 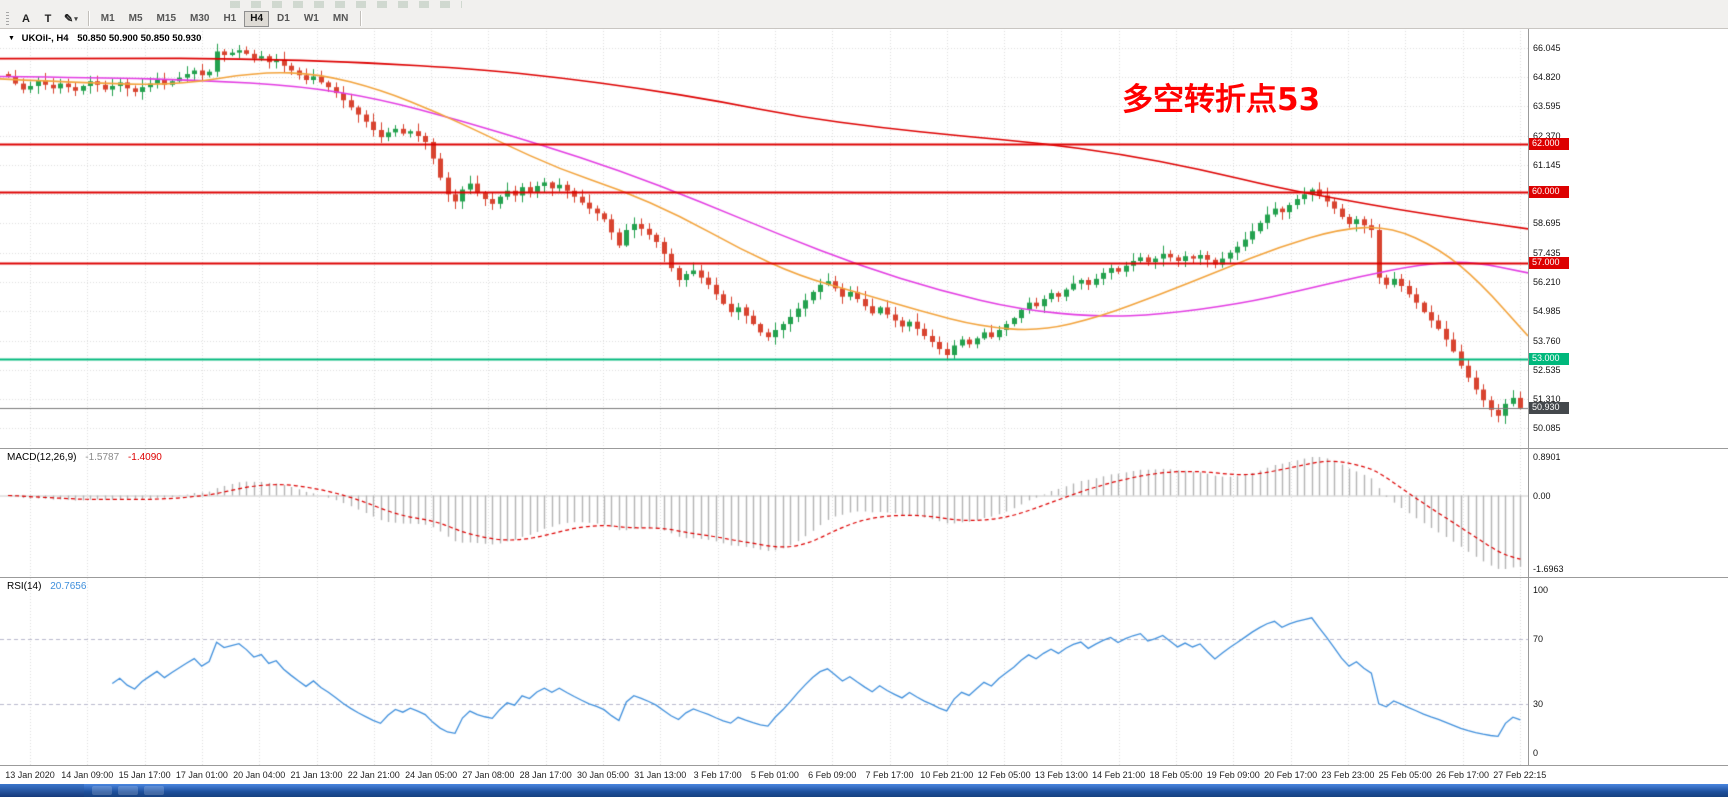 What do you see at coordinates (1405, 775) in the screenshot?
I see `time-axis-label: 25 Feb 05:00` at bounding box center [1405, 775].